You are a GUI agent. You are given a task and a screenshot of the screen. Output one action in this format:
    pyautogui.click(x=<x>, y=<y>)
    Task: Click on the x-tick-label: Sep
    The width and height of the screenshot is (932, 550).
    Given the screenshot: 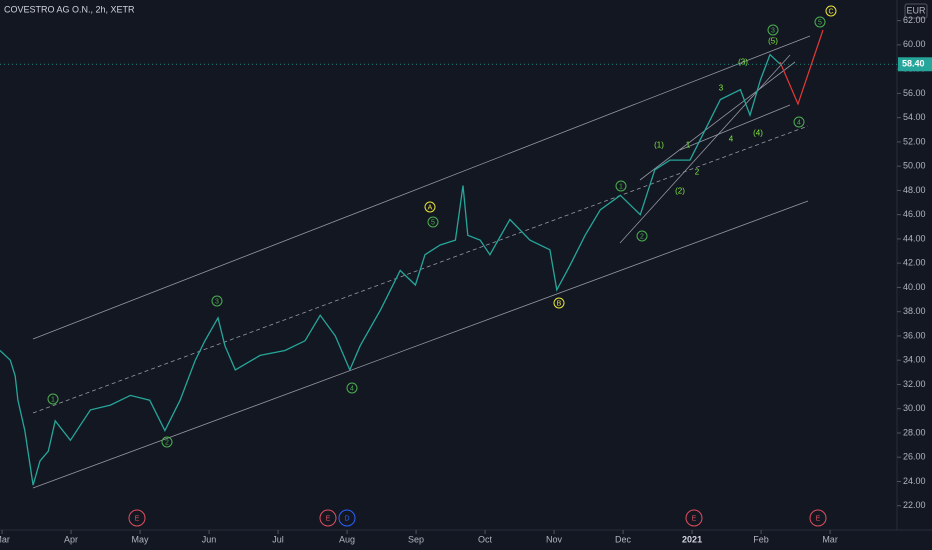 What is the action you would take?
    pyautogui.click(x=416, y=539)
    